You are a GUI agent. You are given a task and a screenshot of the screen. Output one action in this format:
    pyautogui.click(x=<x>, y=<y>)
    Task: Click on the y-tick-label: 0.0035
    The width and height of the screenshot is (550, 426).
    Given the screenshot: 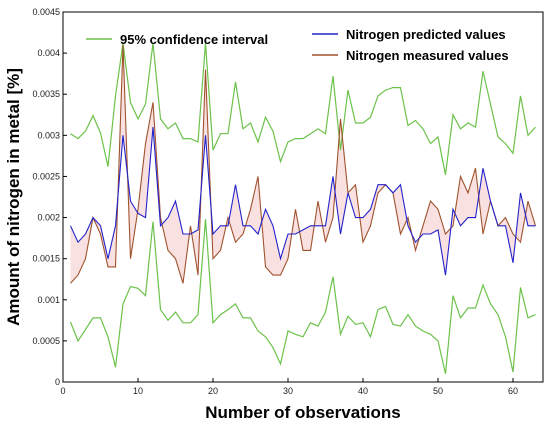 What is the action you would take?
    pyautogui.click(x=46, y=94)
    